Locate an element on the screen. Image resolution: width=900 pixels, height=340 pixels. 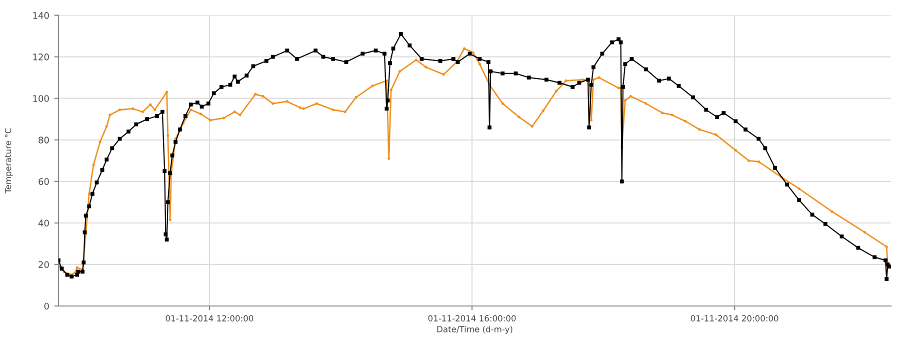
y-tick-label: 60 is located at coordinates (43, 181).